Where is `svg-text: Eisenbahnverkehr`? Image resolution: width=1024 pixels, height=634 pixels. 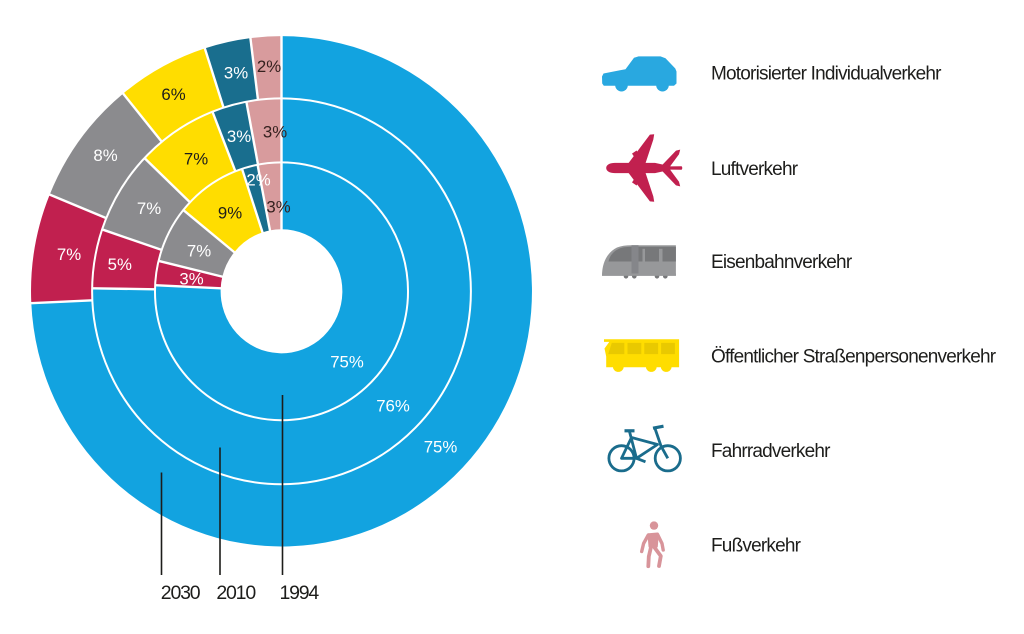 svg-text: Eisenbahnverkehr is located at coordinates (782, 262).